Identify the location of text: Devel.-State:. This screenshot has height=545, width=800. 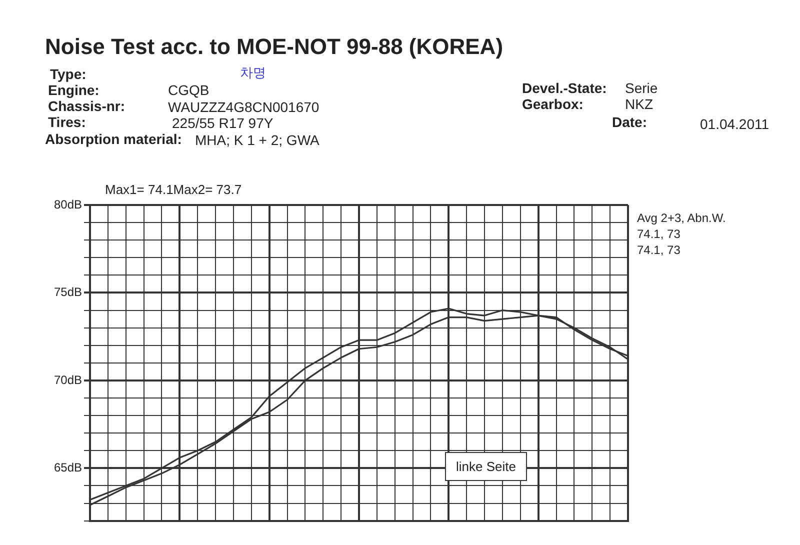
(564, 88).